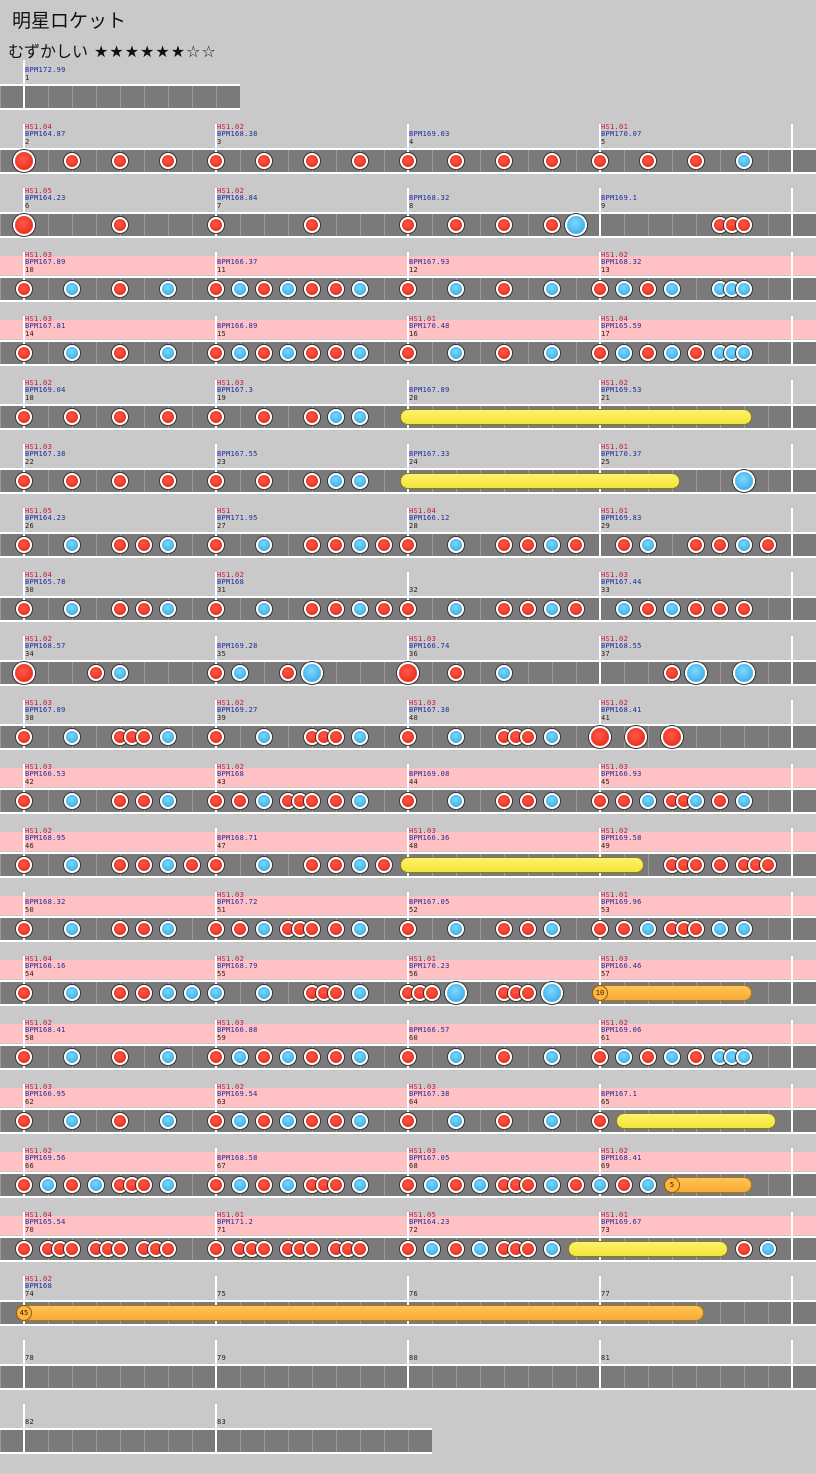 Image resolution: width=816 pixels, height=1474 pixels. I want to click on measure-number: 15, so click(222, 333).